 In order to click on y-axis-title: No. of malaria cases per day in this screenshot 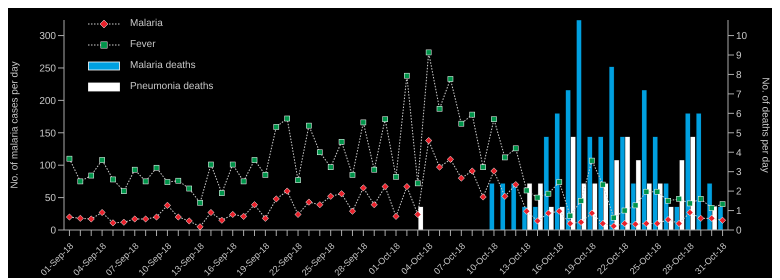, I will do `click(15, 125)`.